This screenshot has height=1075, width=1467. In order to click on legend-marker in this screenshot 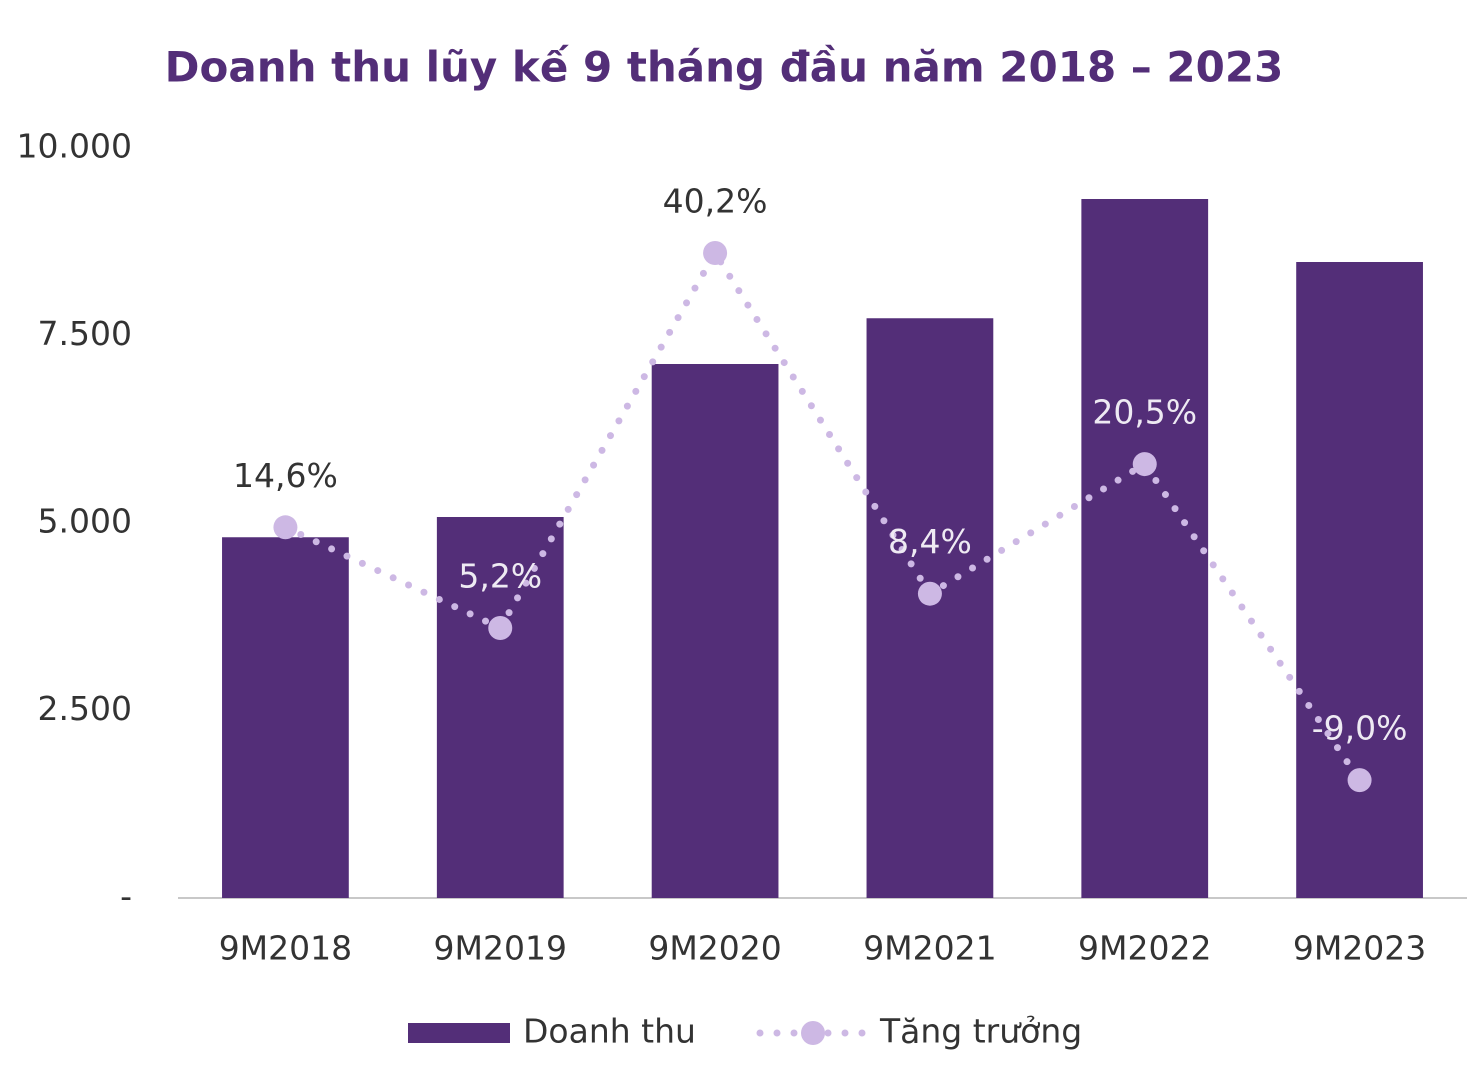, I will do `click(813, 1033)`.